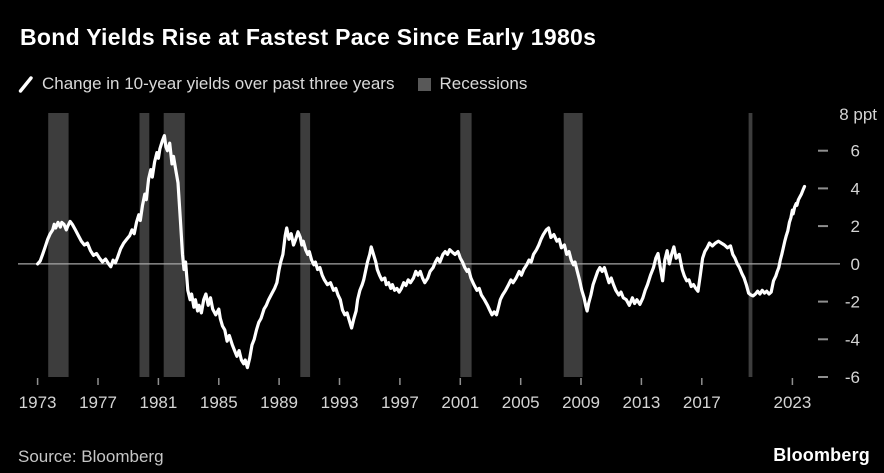 The width and height of the screenshot is (884, 473). Describe the element at coordinates (792, 402) in the screenshot. I see `x-axis-label: 2023` at that location.